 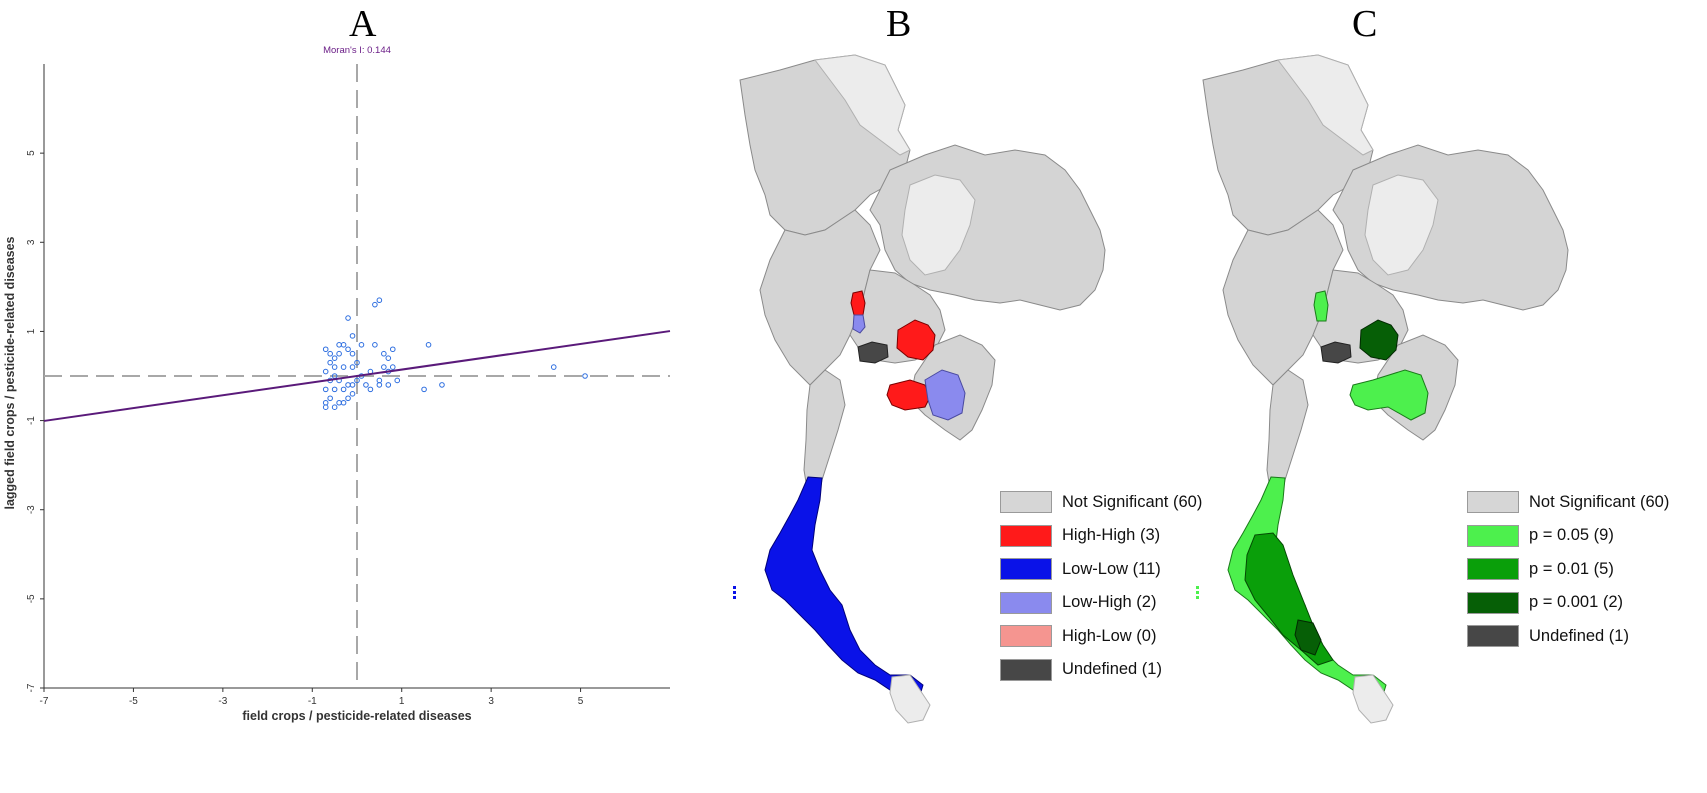 What do you see at coordinates (31, 242) in the screenshot?
I see `y-tick-label: 3` at bounding box center [31, 242].